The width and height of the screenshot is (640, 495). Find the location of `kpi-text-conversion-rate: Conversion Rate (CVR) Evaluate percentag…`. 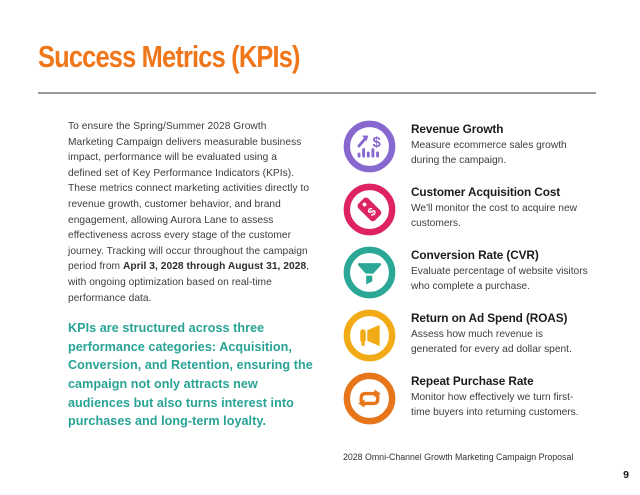

kpi-text-conversion-rate: Conversion Rate (CVR) Evaluate percentag… is located at coordinates (501, 272).